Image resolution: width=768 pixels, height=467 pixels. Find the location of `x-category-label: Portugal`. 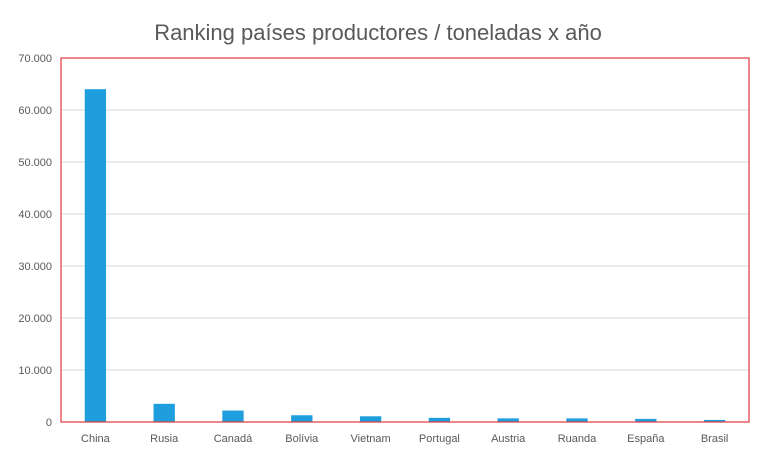

x-category-label: Portugal is located at coordinates (439, 439).